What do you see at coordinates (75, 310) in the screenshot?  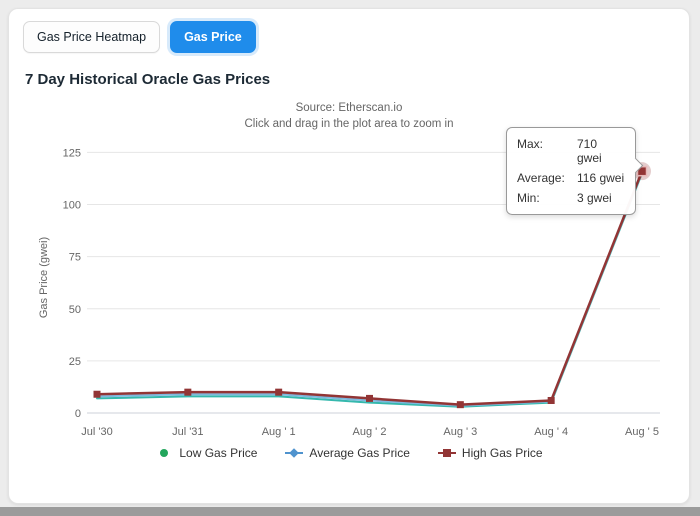 I see `svg-text: 50` at bounding box center [75, 310].